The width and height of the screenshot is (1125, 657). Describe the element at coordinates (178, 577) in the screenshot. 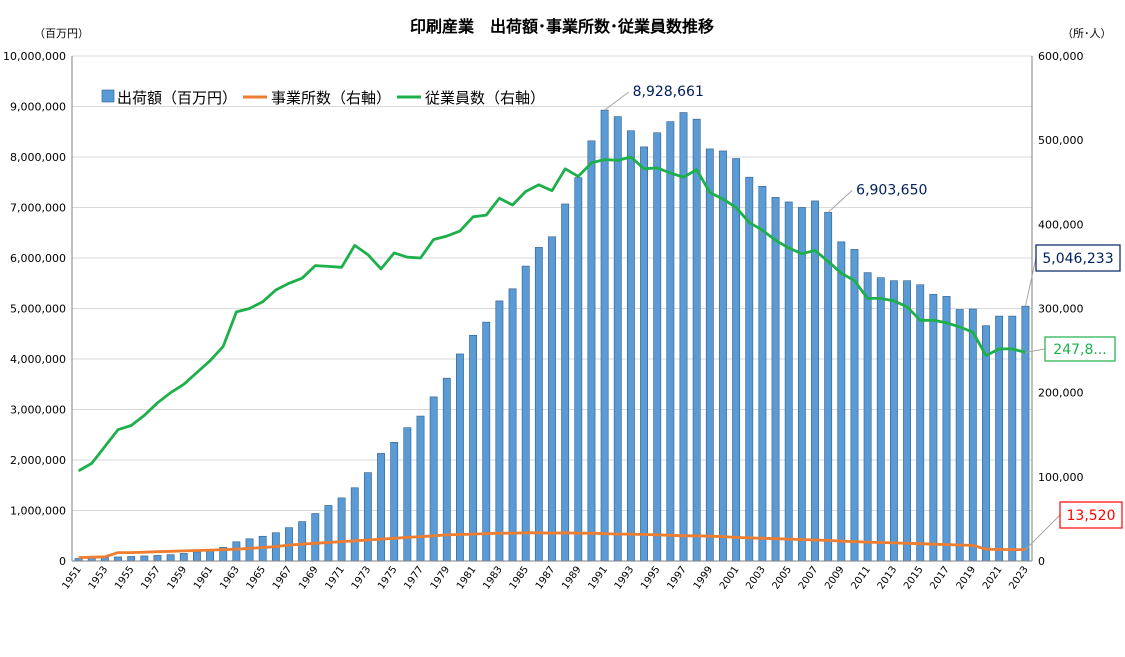

I see `x-tick-label: 1959` at that location.